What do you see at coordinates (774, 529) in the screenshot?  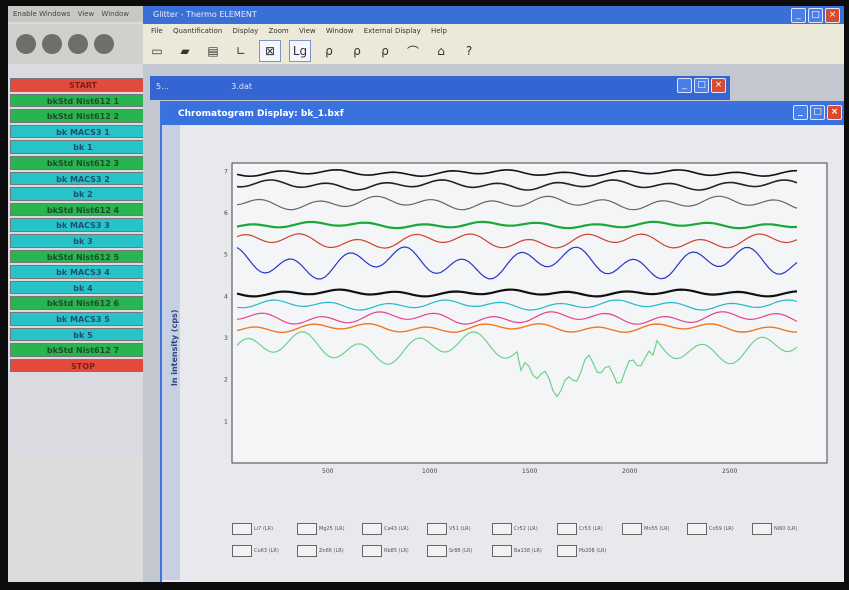 I see `legend-item: Ni60 (LR)` at bounding box center [774, 529].